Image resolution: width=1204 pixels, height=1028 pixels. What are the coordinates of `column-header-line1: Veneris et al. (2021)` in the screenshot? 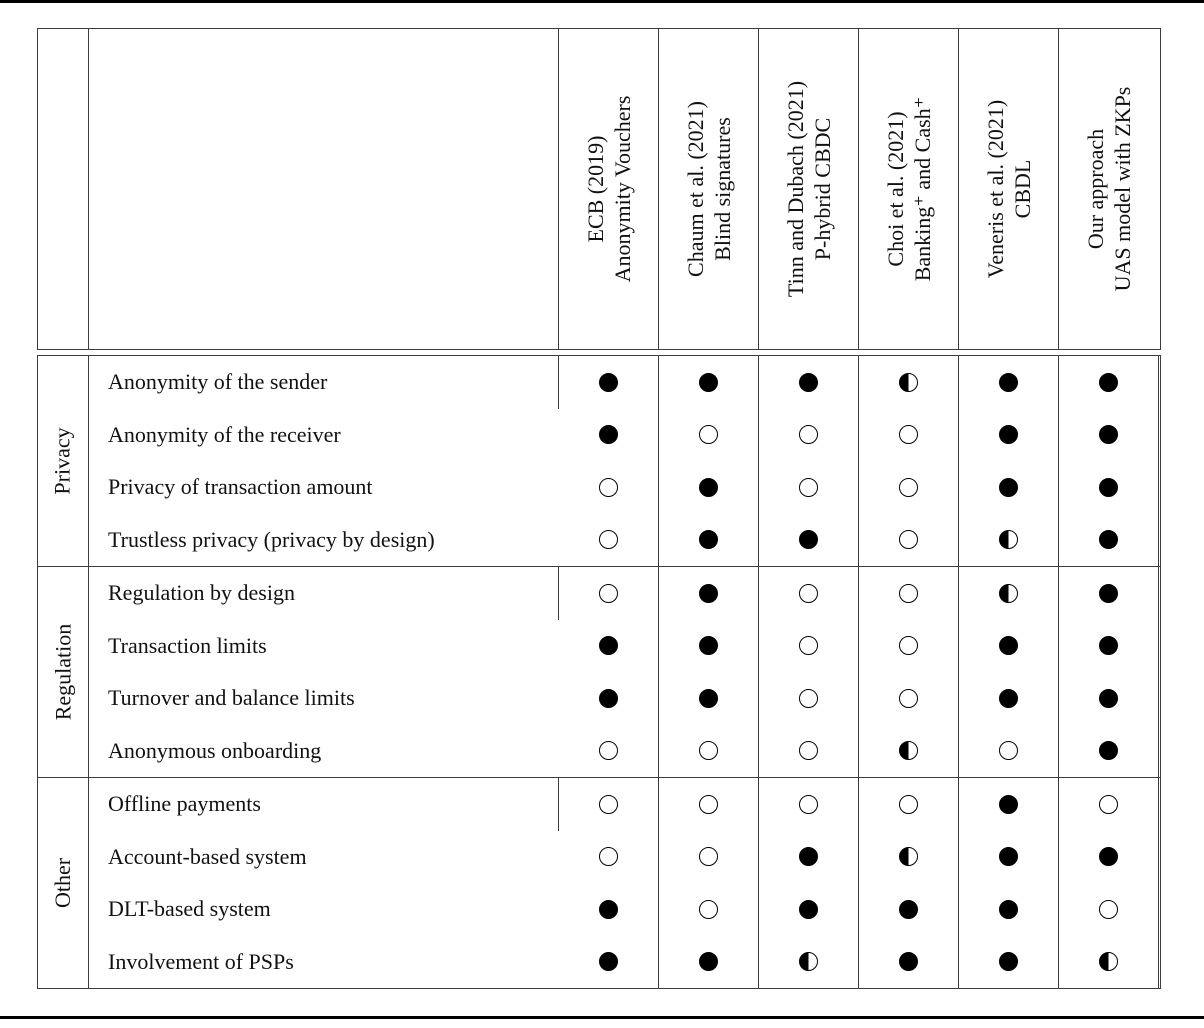 It's located at (995, 189).